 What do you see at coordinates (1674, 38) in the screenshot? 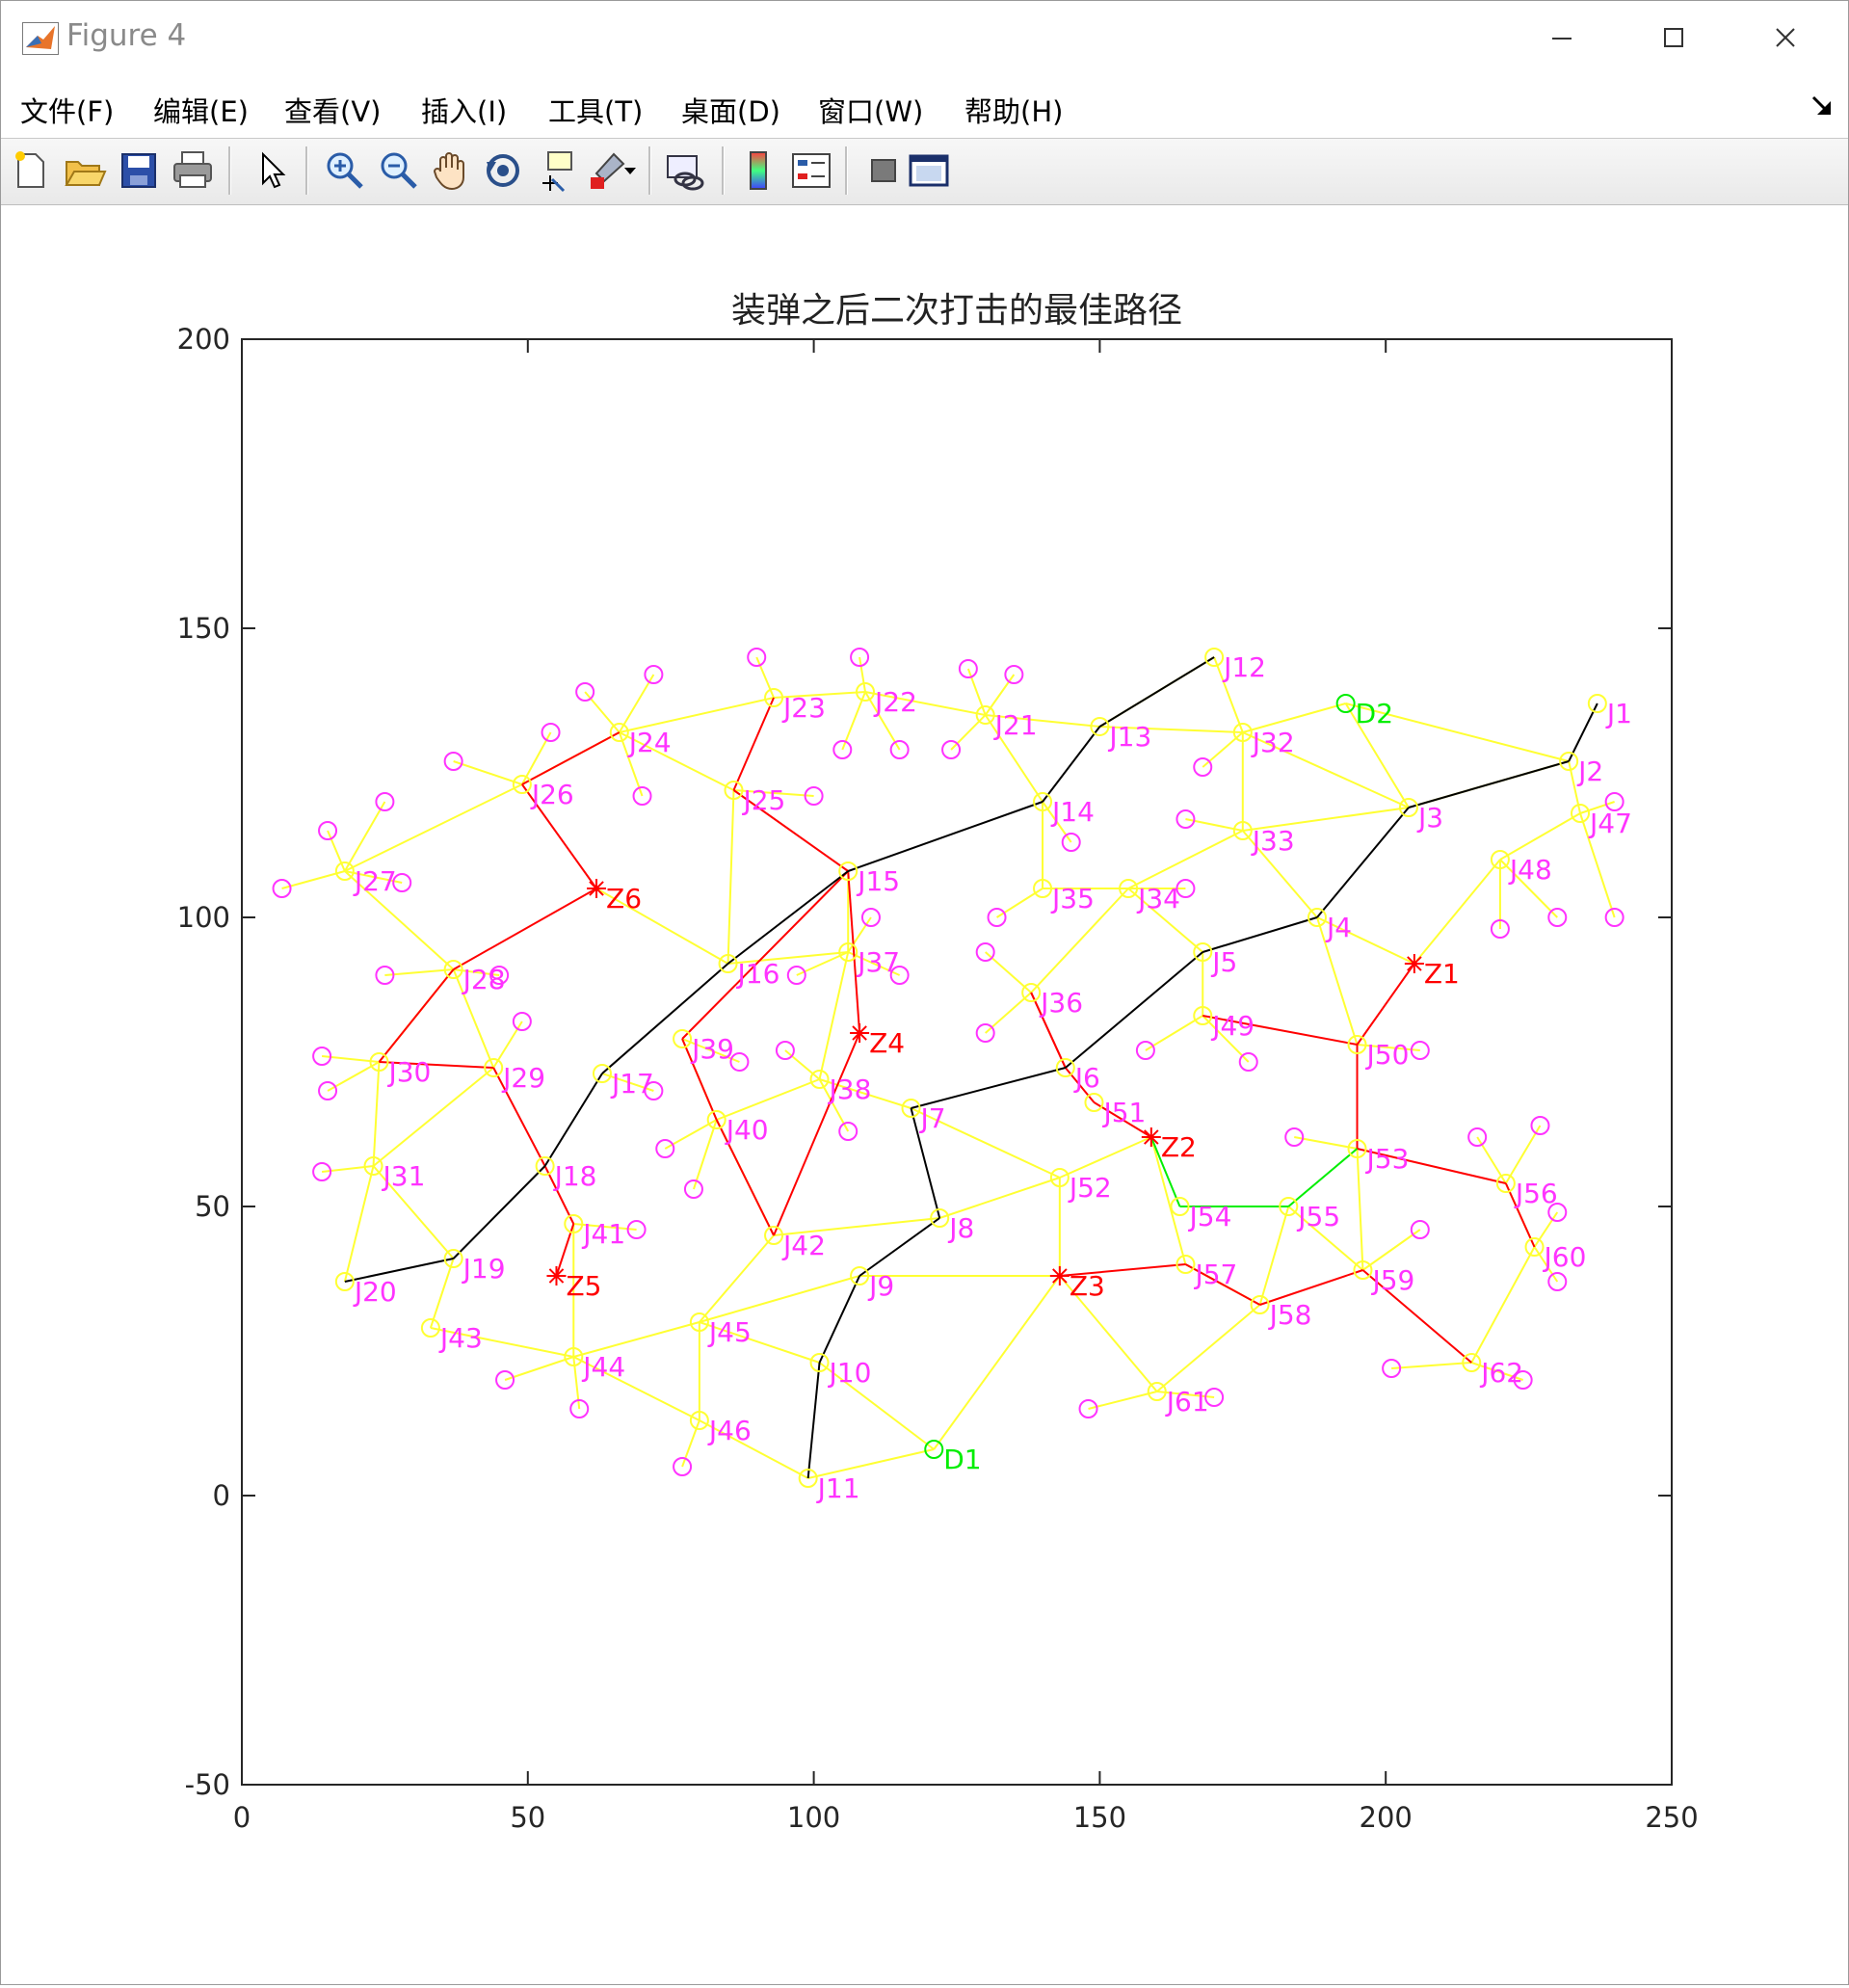
I see `maximize-button` at bounding box center [1674, 38].